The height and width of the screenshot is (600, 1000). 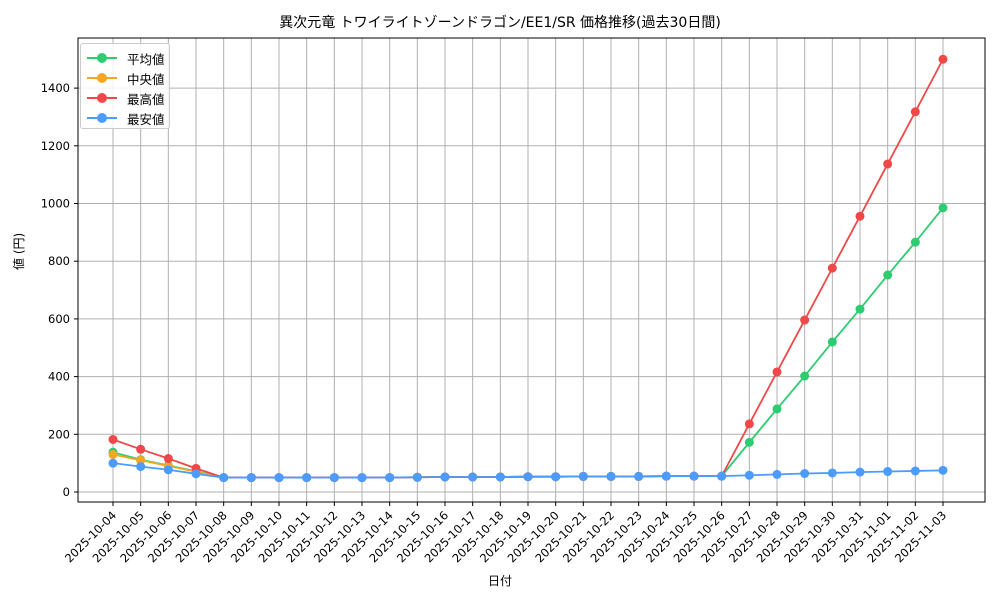 What do you see at coordinates (126, 58) in the screenshot?
I see `legend-item: 平均値` at bounding box center [126, 58].